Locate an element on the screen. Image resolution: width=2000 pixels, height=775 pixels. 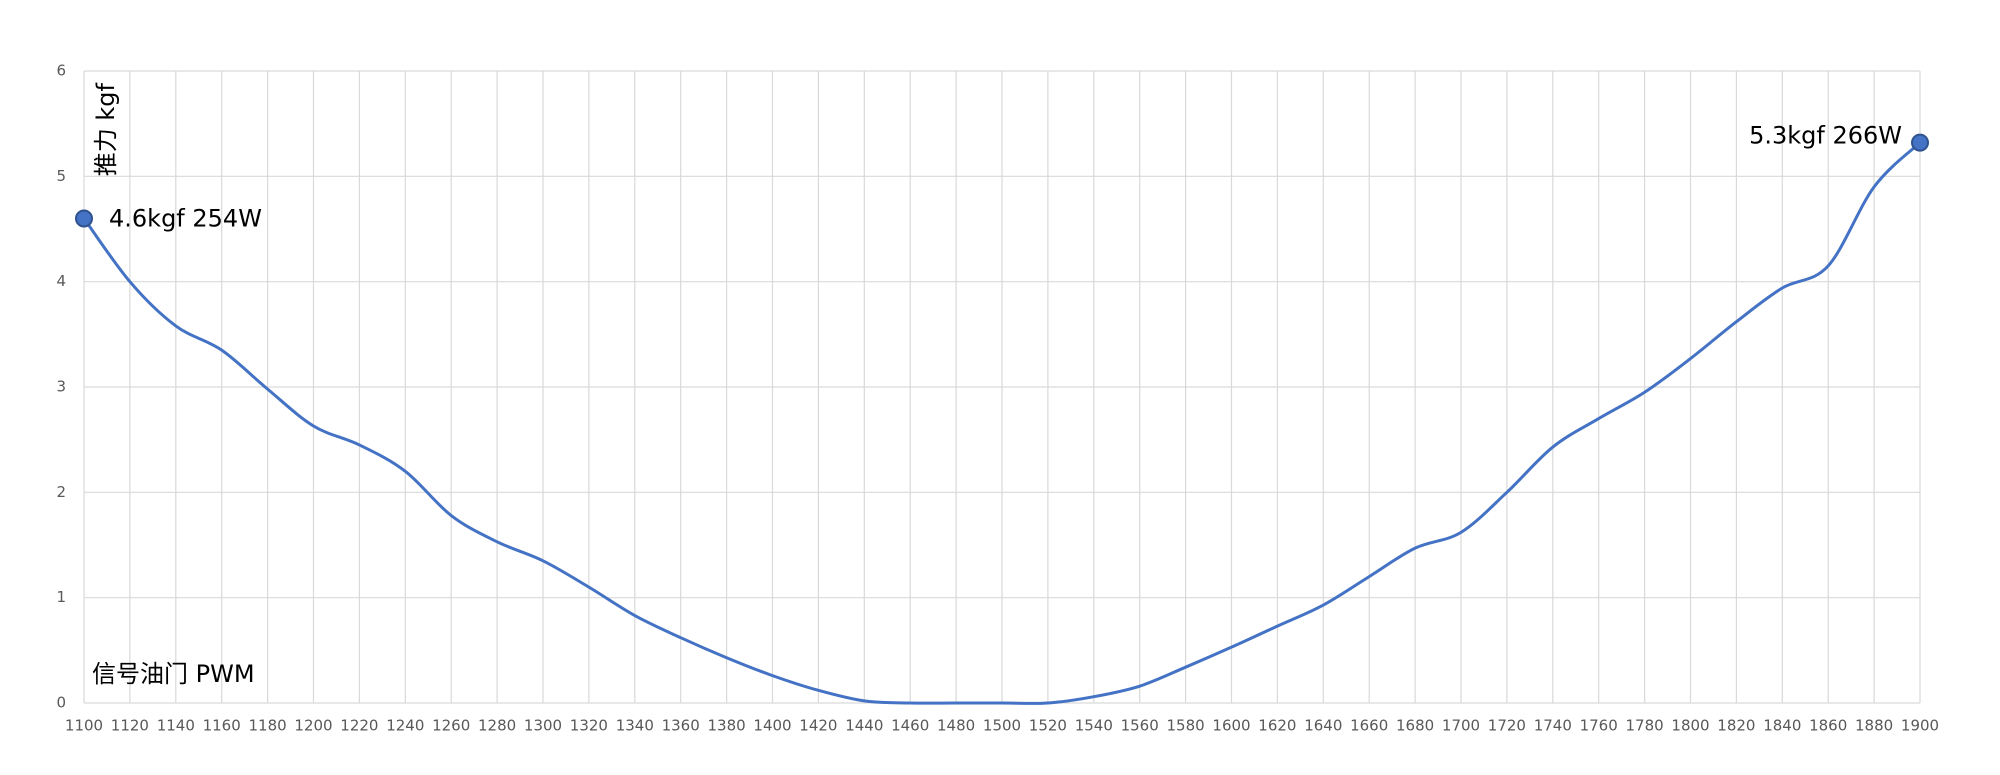
x-tick-label: 1200 is located at coordinates (313, 726).